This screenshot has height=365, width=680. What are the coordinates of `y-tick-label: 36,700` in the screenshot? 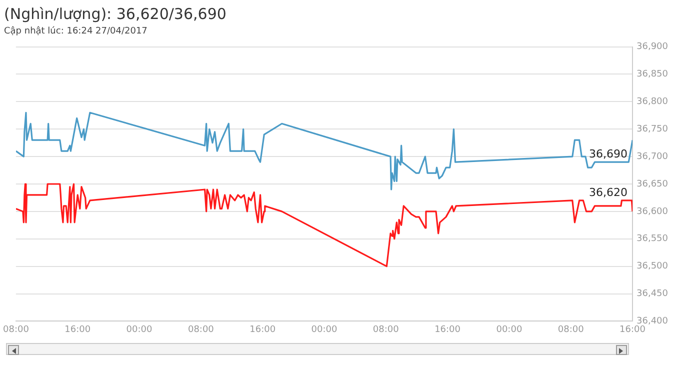 It's located at (652, 157).